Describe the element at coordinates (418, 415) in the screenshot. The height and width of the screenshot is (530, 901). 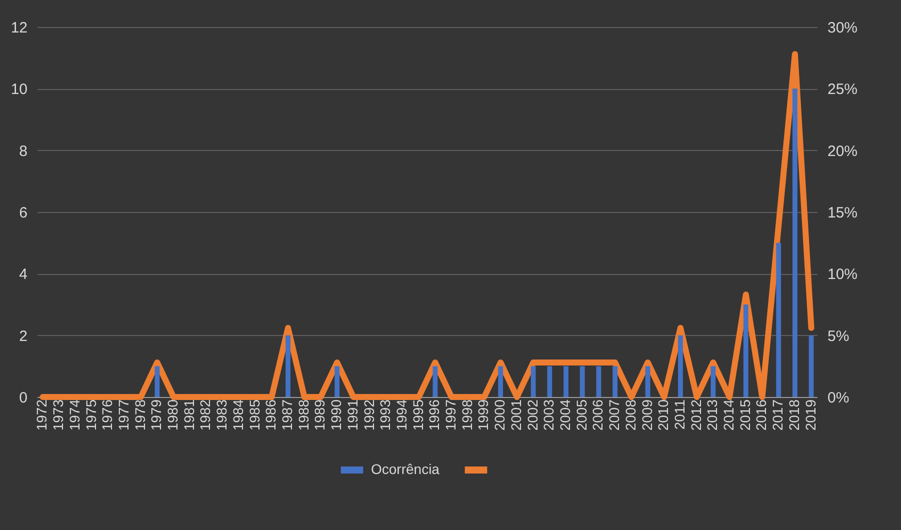
I see `x-tick-label: 1995` at that location.